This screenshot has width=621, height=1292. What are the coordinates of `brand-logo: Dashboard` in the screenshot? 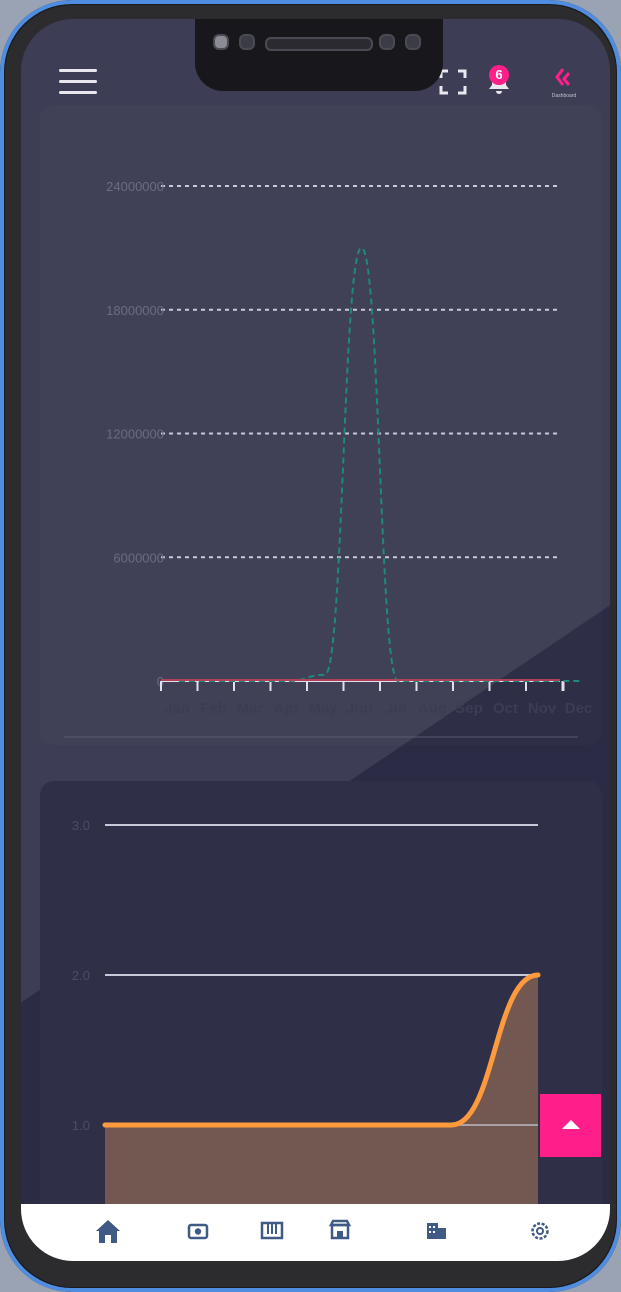 It's located at (564, 83).